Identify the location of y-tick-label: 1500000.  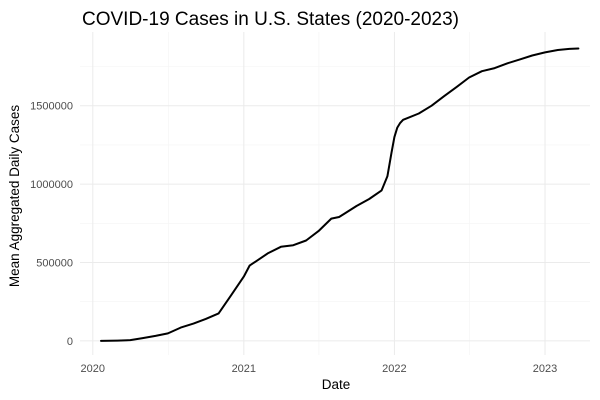
(51, 107).